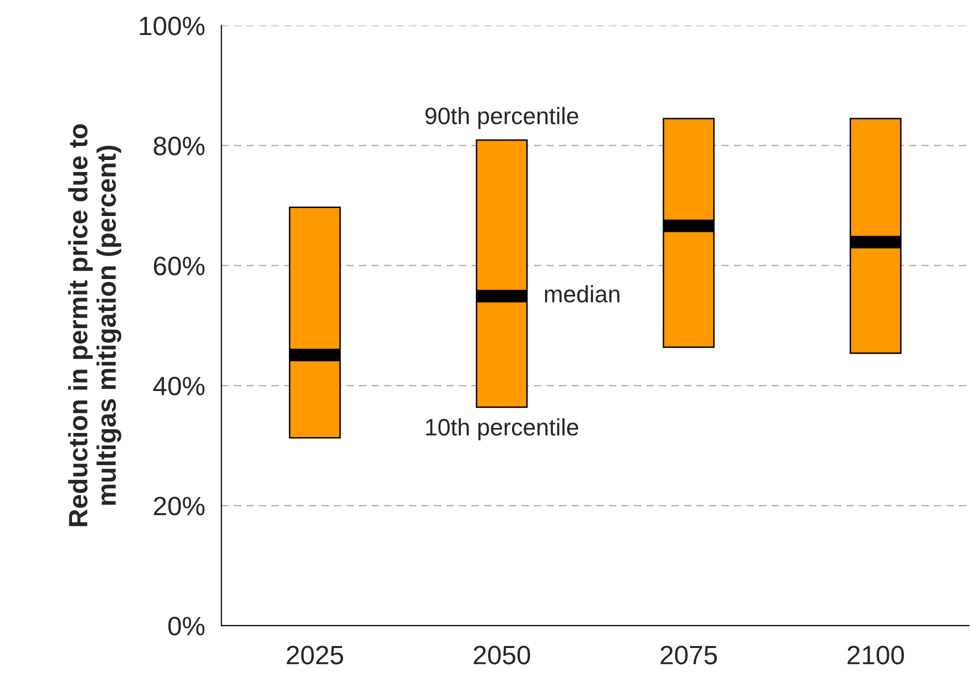 The height and width of the screenshot is (689, 971). What do you see at coordinates (178, 386) in the screenshot?
I see `y-tick-label: 40%` at bounding box center [178, 386].